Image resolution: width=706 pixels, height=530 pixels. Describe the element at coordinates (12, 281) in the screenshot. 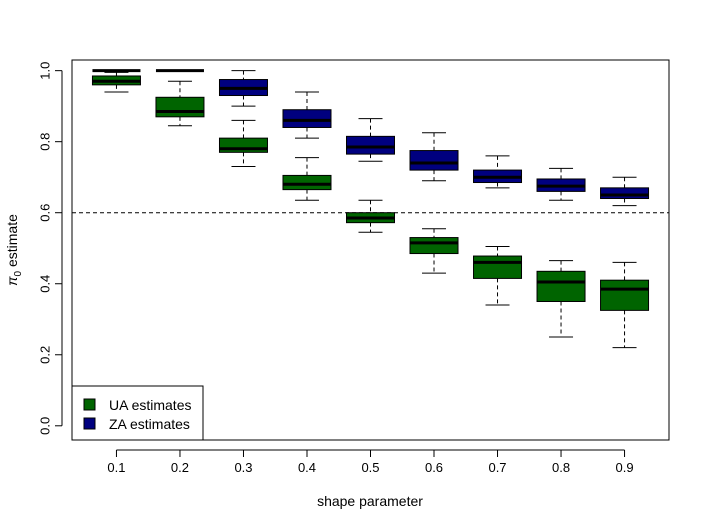

I see `y-axis-title-symbol: π` at that location.